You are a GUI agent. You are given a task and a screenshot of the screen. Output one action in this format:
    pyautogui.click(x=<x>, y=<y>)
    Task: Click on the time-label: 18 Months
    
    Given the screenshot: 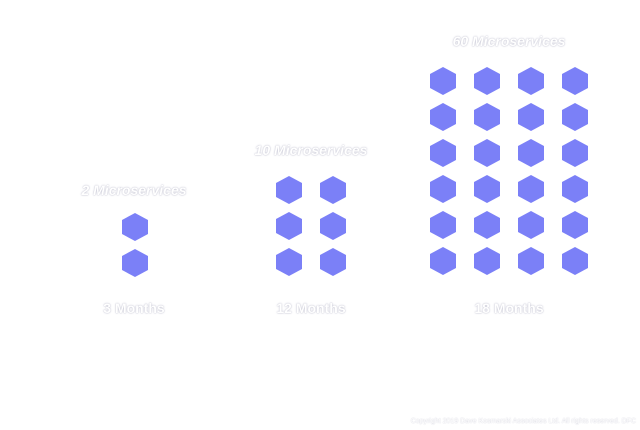 What is the action you would take?
    pyautogui.click(x=509, y=308)
    